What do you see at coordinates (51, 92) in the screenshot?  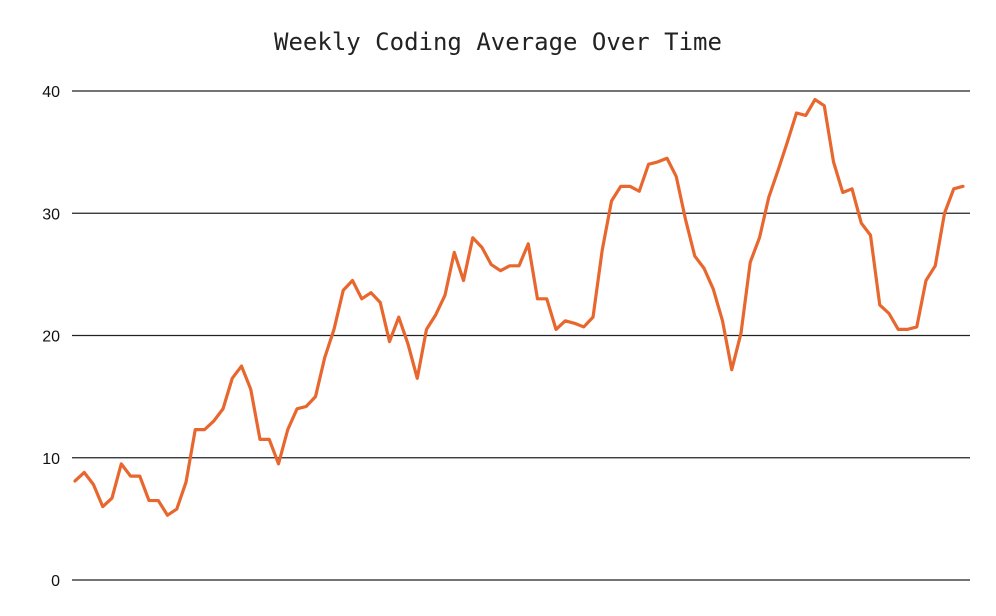 I see `y-tick-label: 40` at bounding box center [51, 92].